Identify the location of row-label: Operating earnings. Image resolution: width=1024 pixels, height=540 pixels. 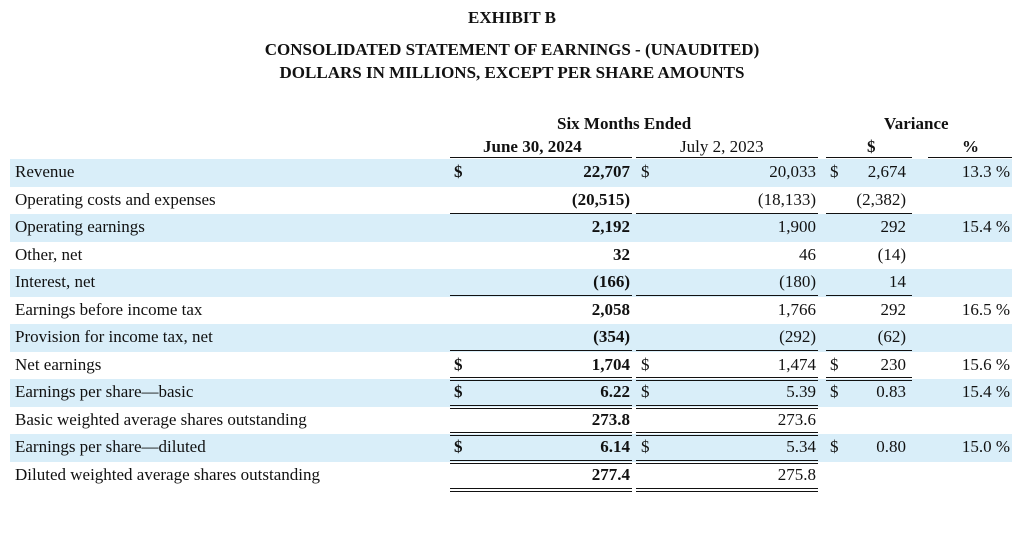
(80, 226).